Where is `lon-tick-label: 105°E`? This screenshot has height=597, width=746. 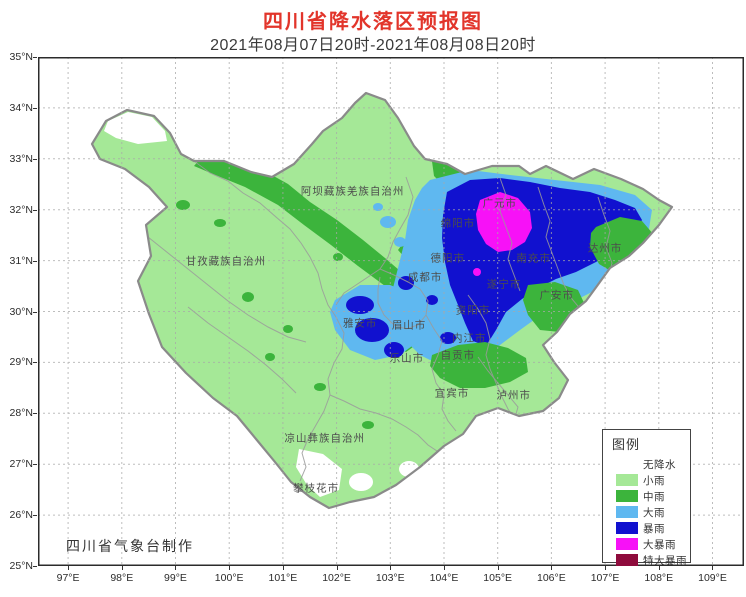 lon-tick-label: 105°E is located at coordinates (498, 578).